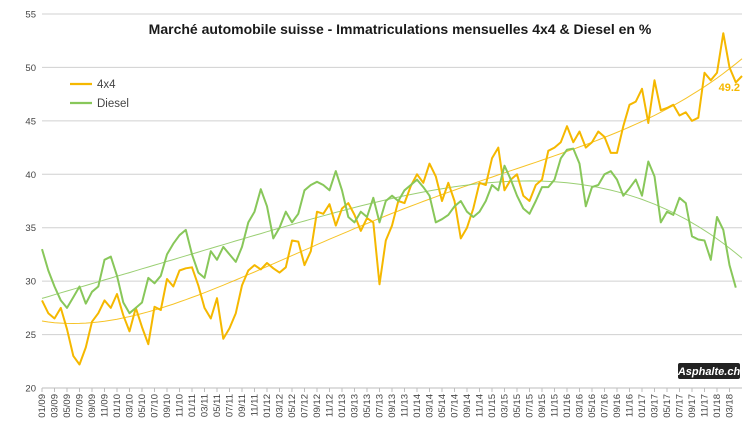 The height and width of the screenshot is (434, 750). Describe the element at coordinates (617, 406) in the screenshot. I see `x-tick-label: 09/16` at that location.